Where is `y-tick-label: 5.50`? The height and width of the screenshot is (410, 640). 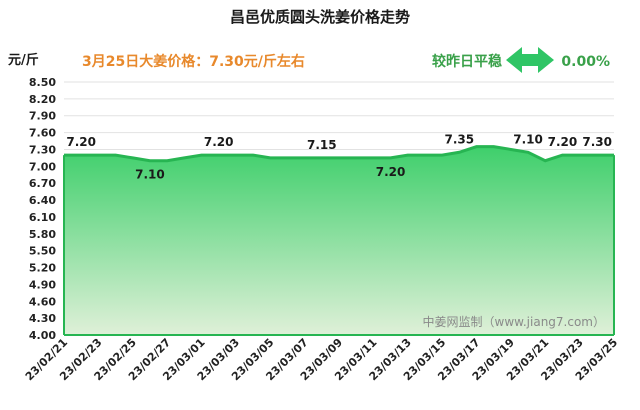 y-tick-label: 5.50 is located at coordinates (42, 251).